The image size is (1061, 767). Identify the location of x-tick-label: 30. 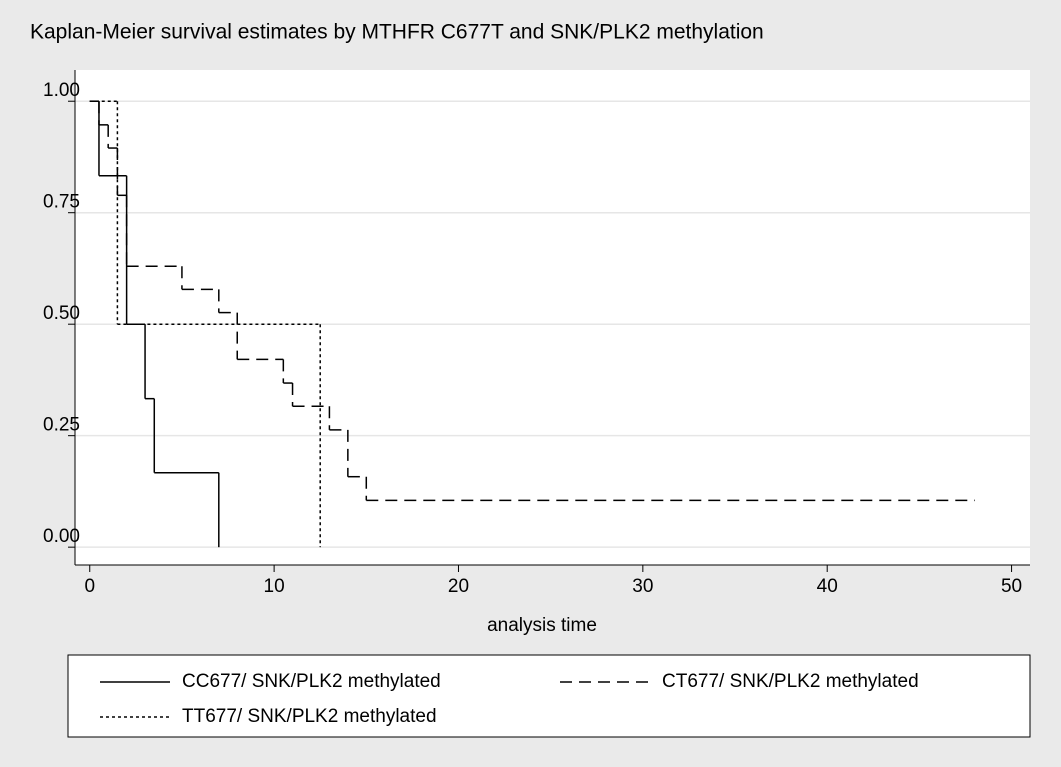
(642, 586).